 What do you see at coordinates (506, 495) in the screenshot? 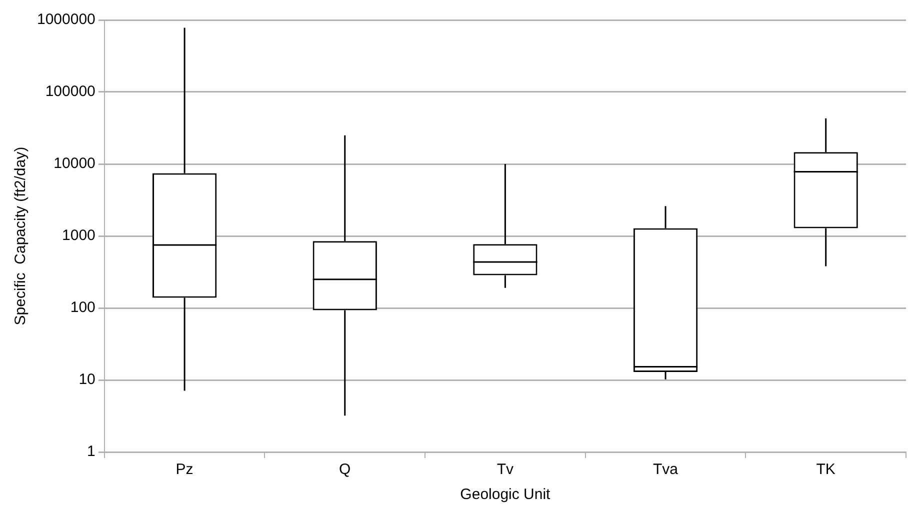
I see `x-axis-title: Geologic Unit` at bounding box center [506, 495].